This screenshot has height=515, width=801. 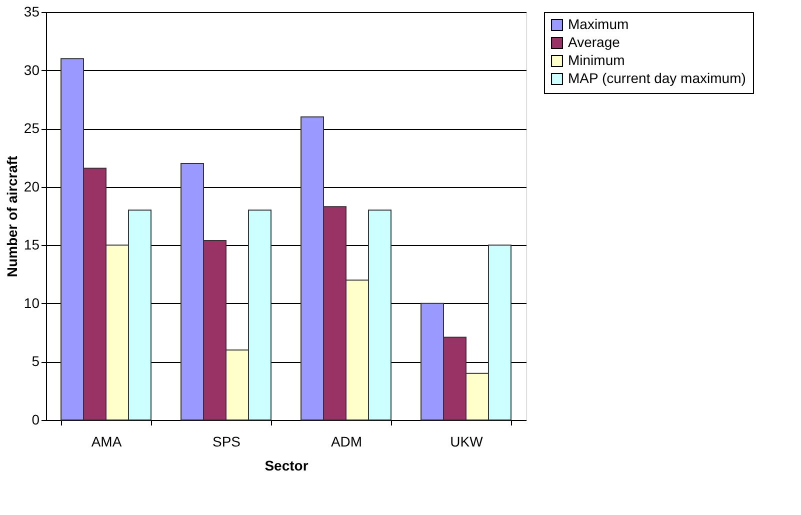 I want to click on y-tick-label: 0, so click(x=36, y=420).